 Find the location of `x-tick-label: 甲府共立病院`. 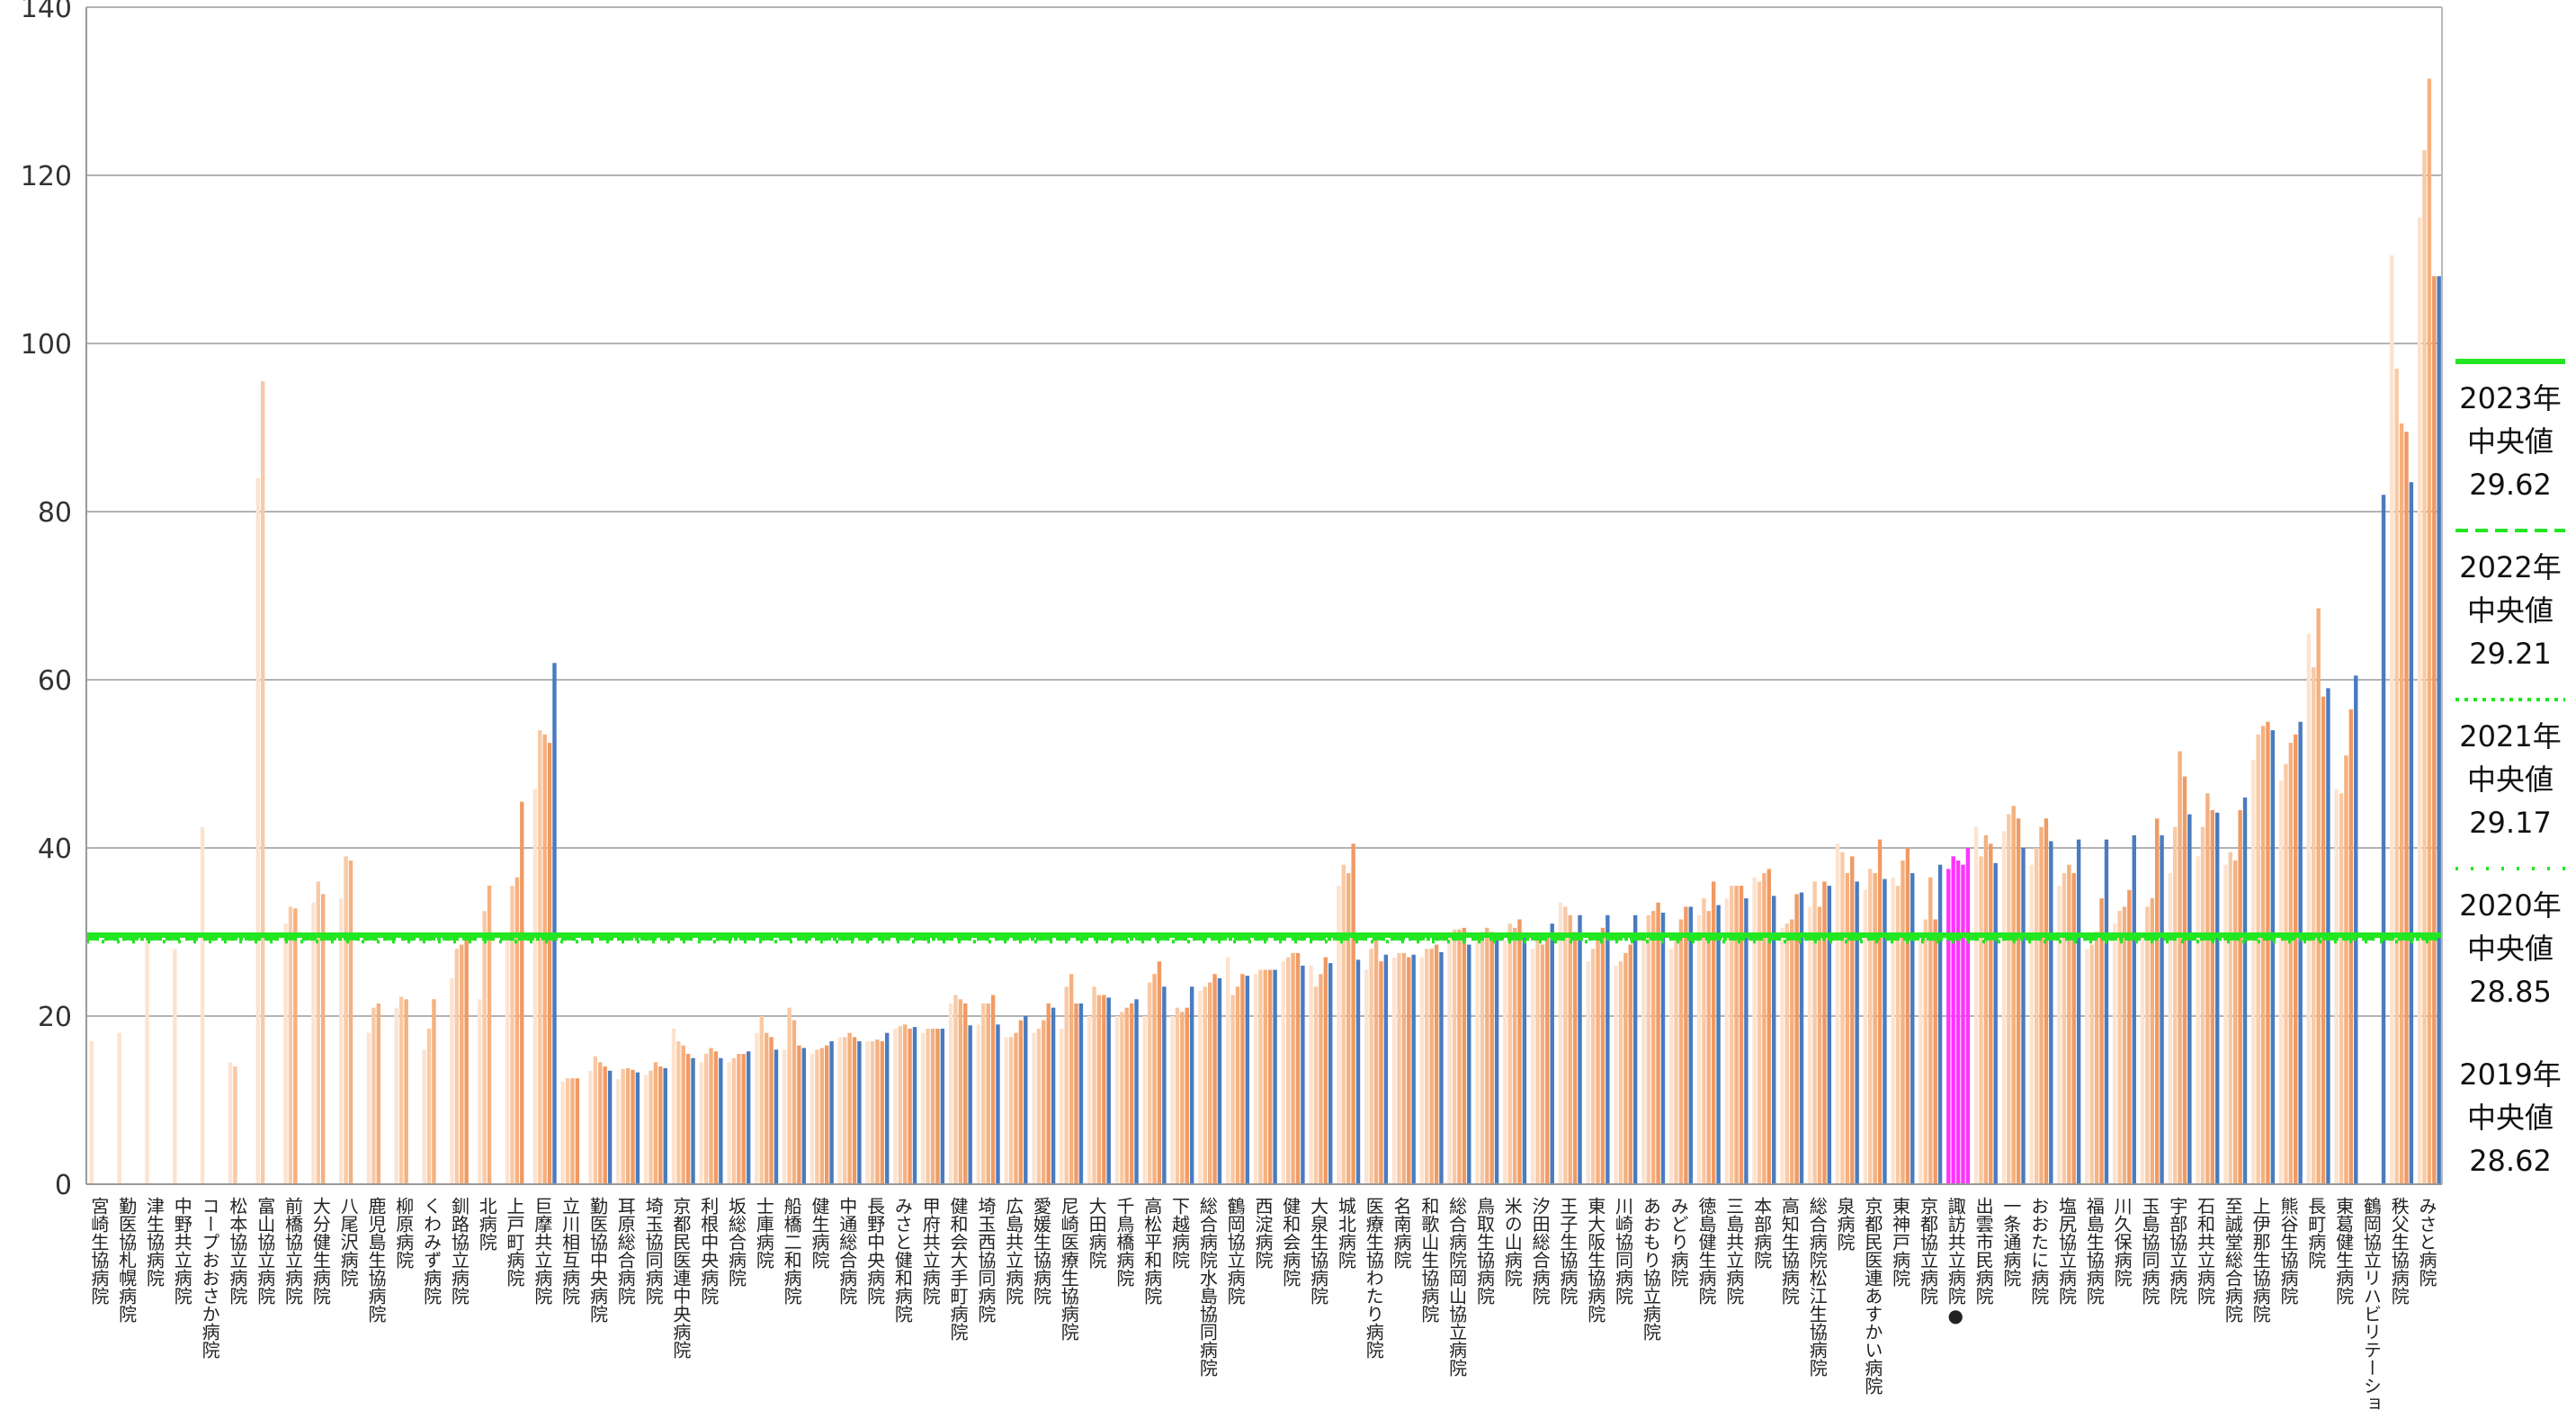

x-tick-label: 甲府共立病院 is located at coordinates (930, 1251).